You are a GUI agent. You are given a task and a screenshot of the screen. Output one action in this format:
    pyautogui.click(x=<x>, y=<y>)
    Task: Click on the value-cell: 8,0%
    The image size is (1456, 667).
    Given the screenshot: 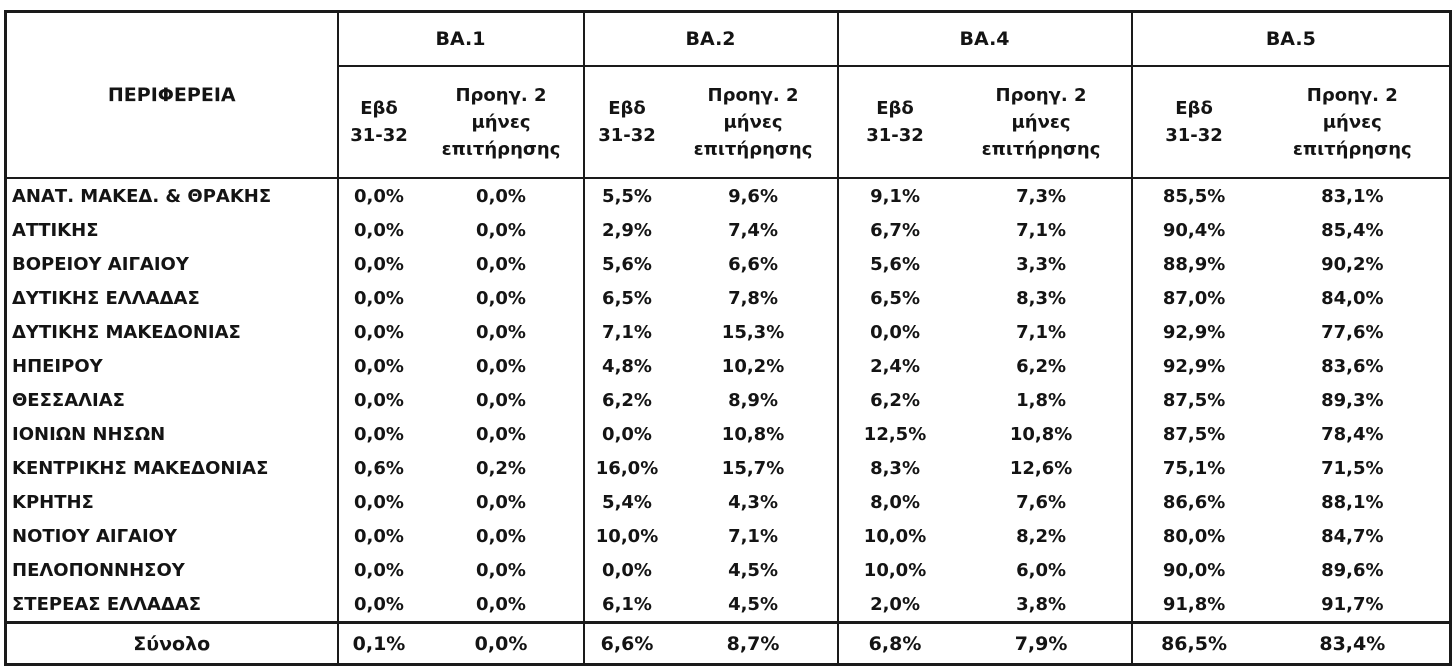 What is the action you would take?
    pyautogui.click(x=894, y=502)
    